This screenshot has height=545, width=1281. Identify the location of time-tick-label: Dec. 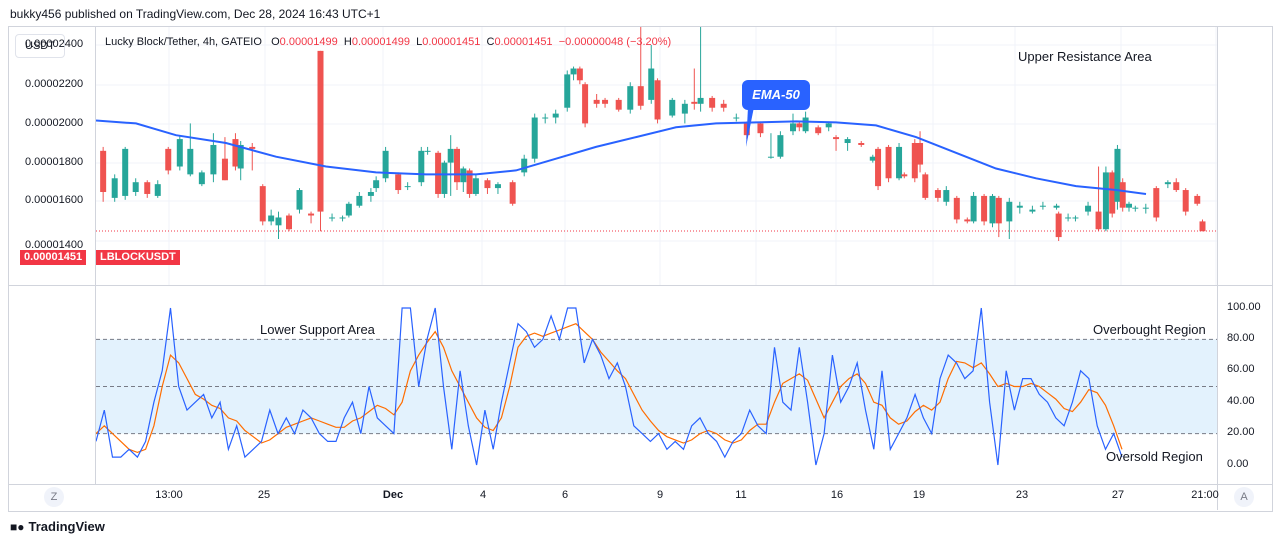
(393, 495).